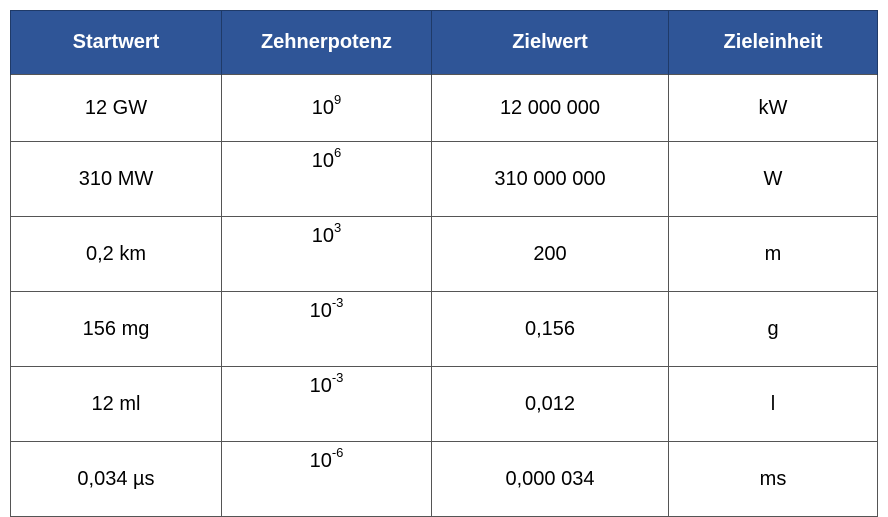  Describe the element at coordinates (550, 254) in the screenshot. I see `cell-zielwert: 200` at that location.